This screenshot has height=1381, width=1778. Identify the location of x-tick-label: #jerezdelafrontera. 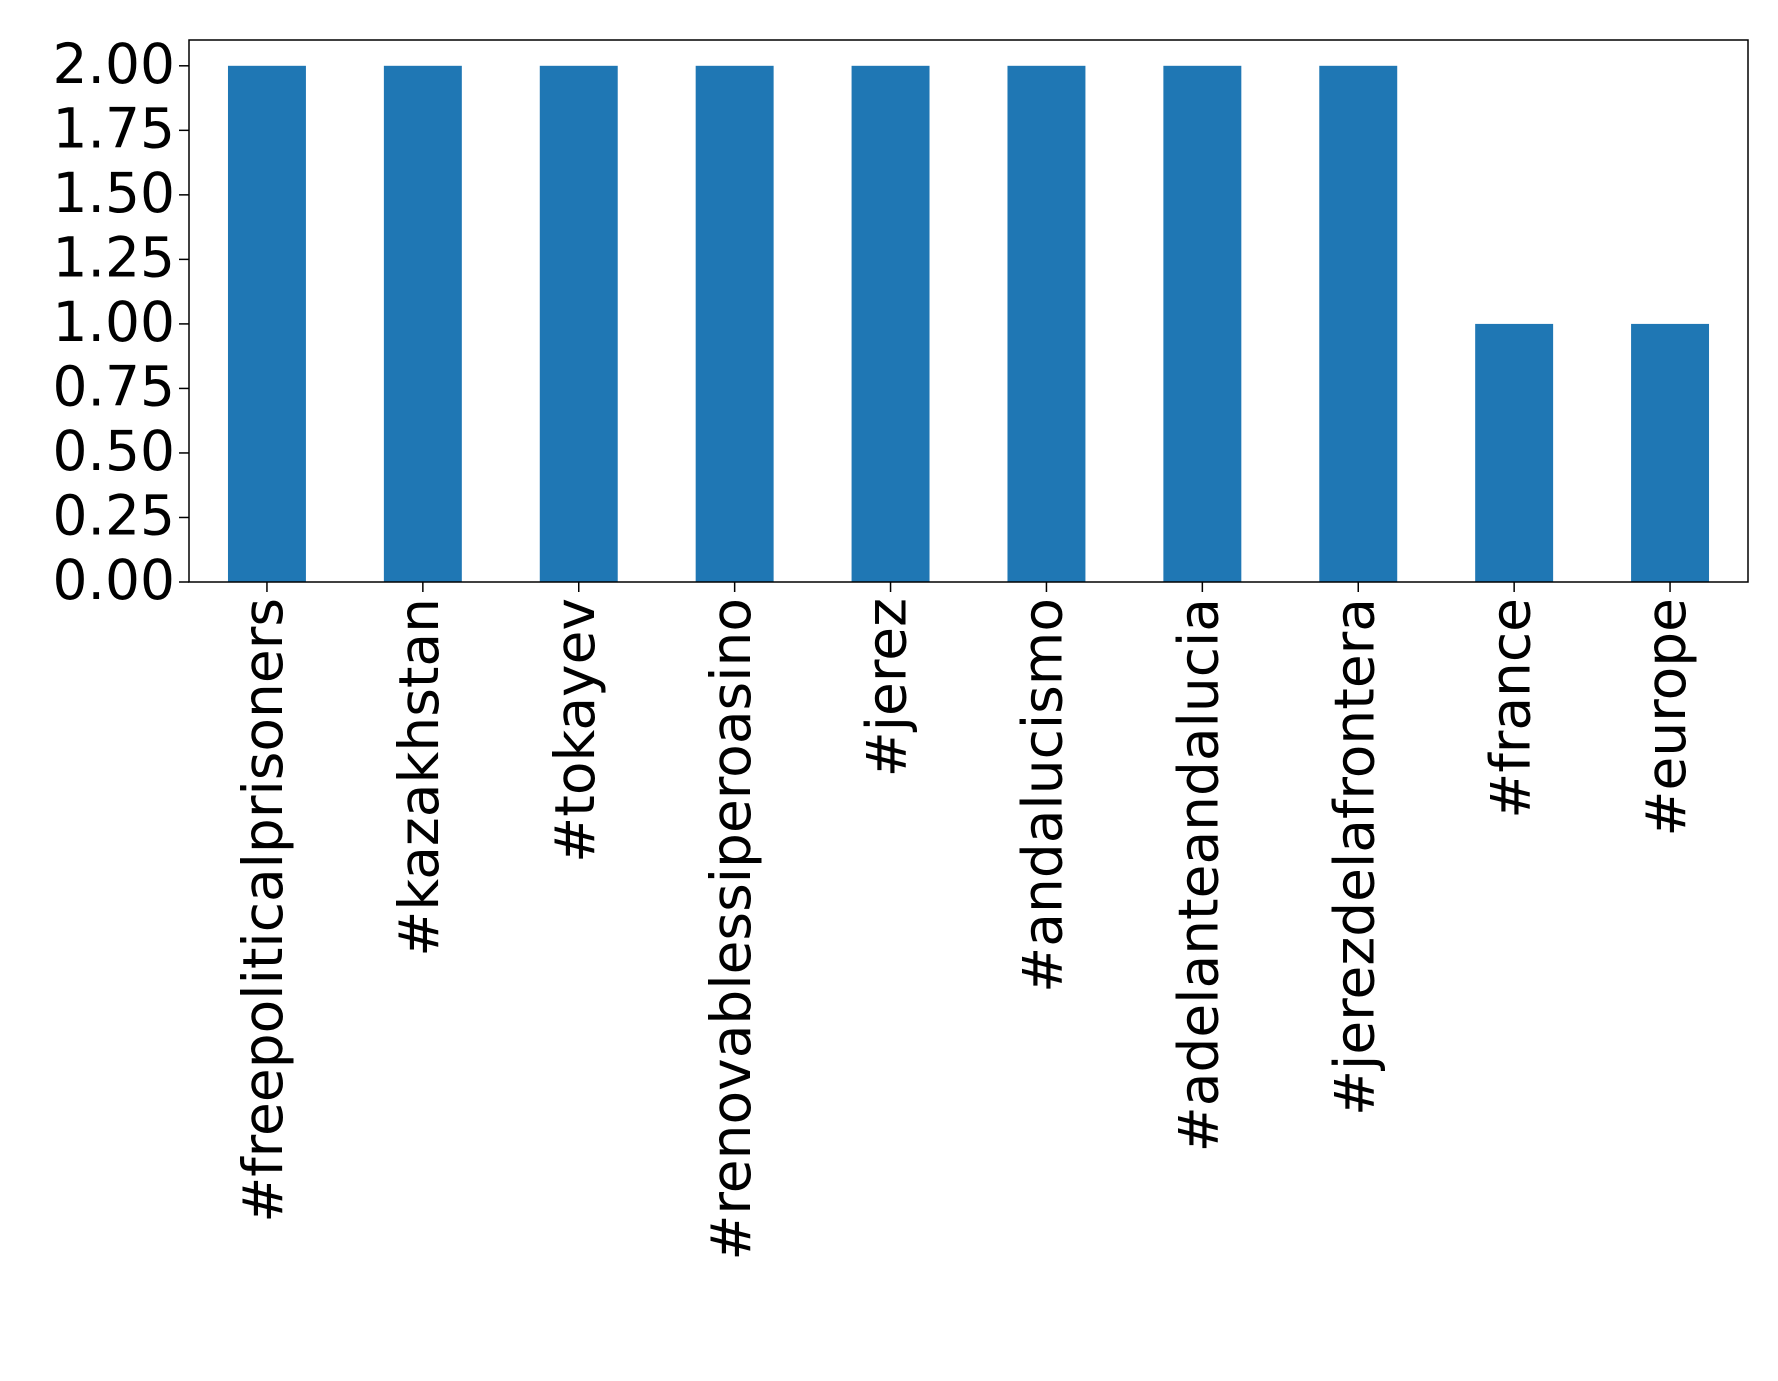
(1354, 857).